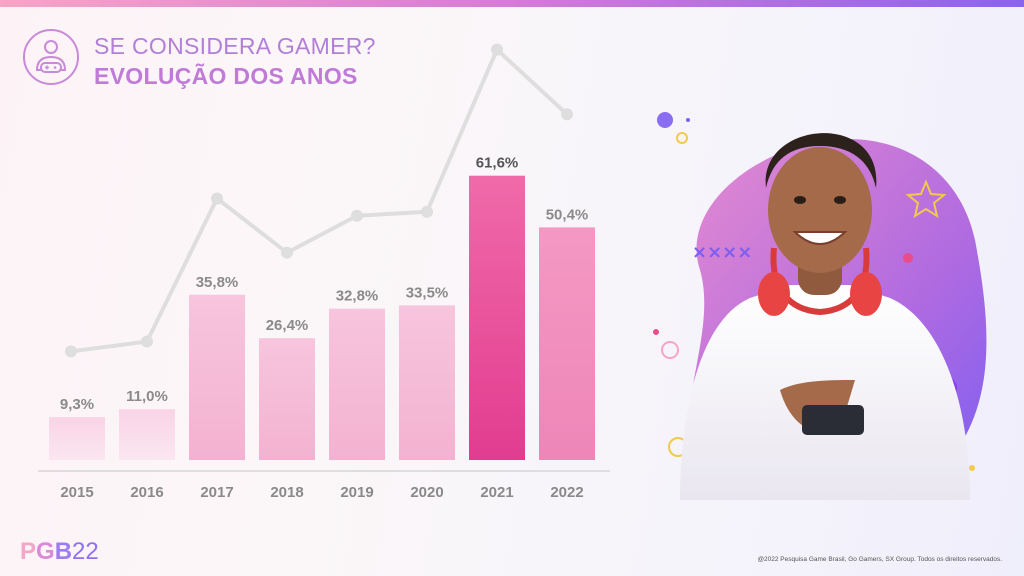  Describe the element at coordinates (800, 200) in the screenshot. I see `person-eye-left` at that location.